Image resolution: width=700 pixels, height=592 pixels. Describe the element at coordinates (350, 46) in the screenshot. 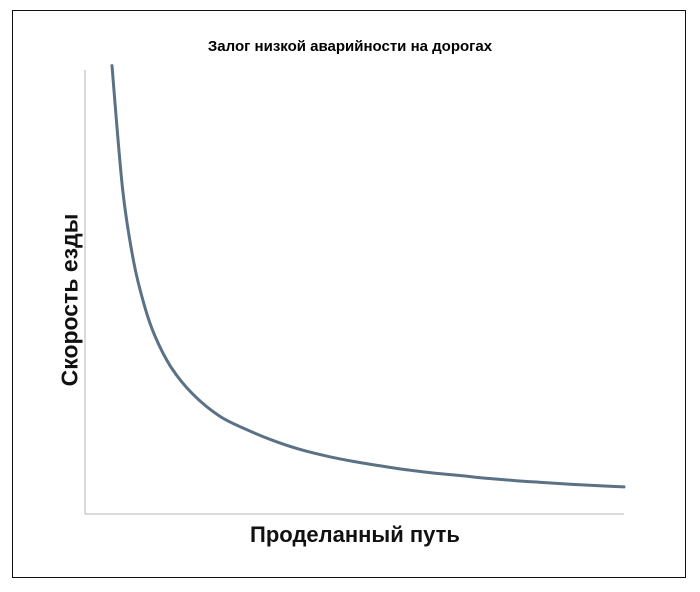

I see `chart-title: Залог низкой аварийности на дорогах` at that location.